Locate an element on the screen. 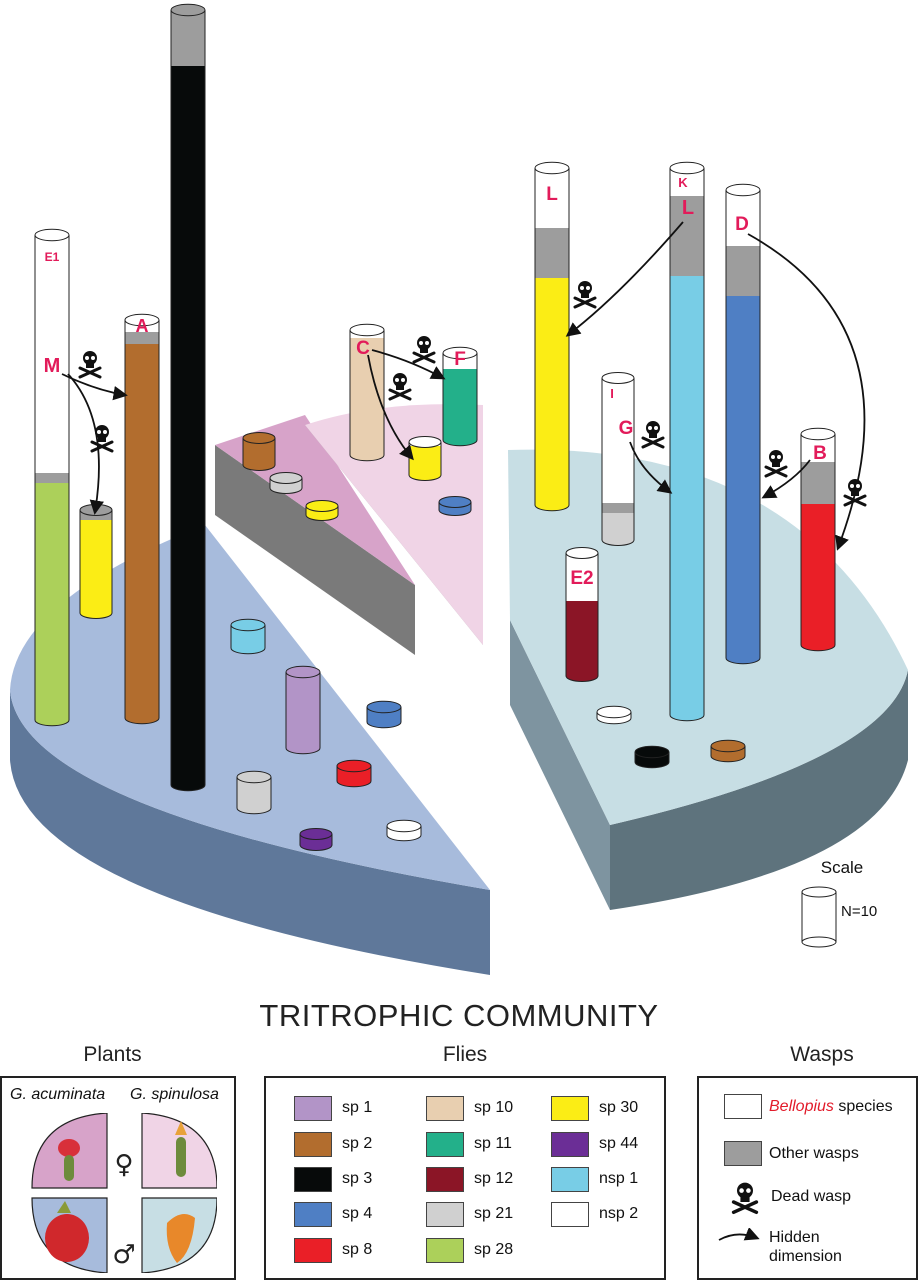  hidden-label-1: Hidden is located at coordinates (794, 1237).